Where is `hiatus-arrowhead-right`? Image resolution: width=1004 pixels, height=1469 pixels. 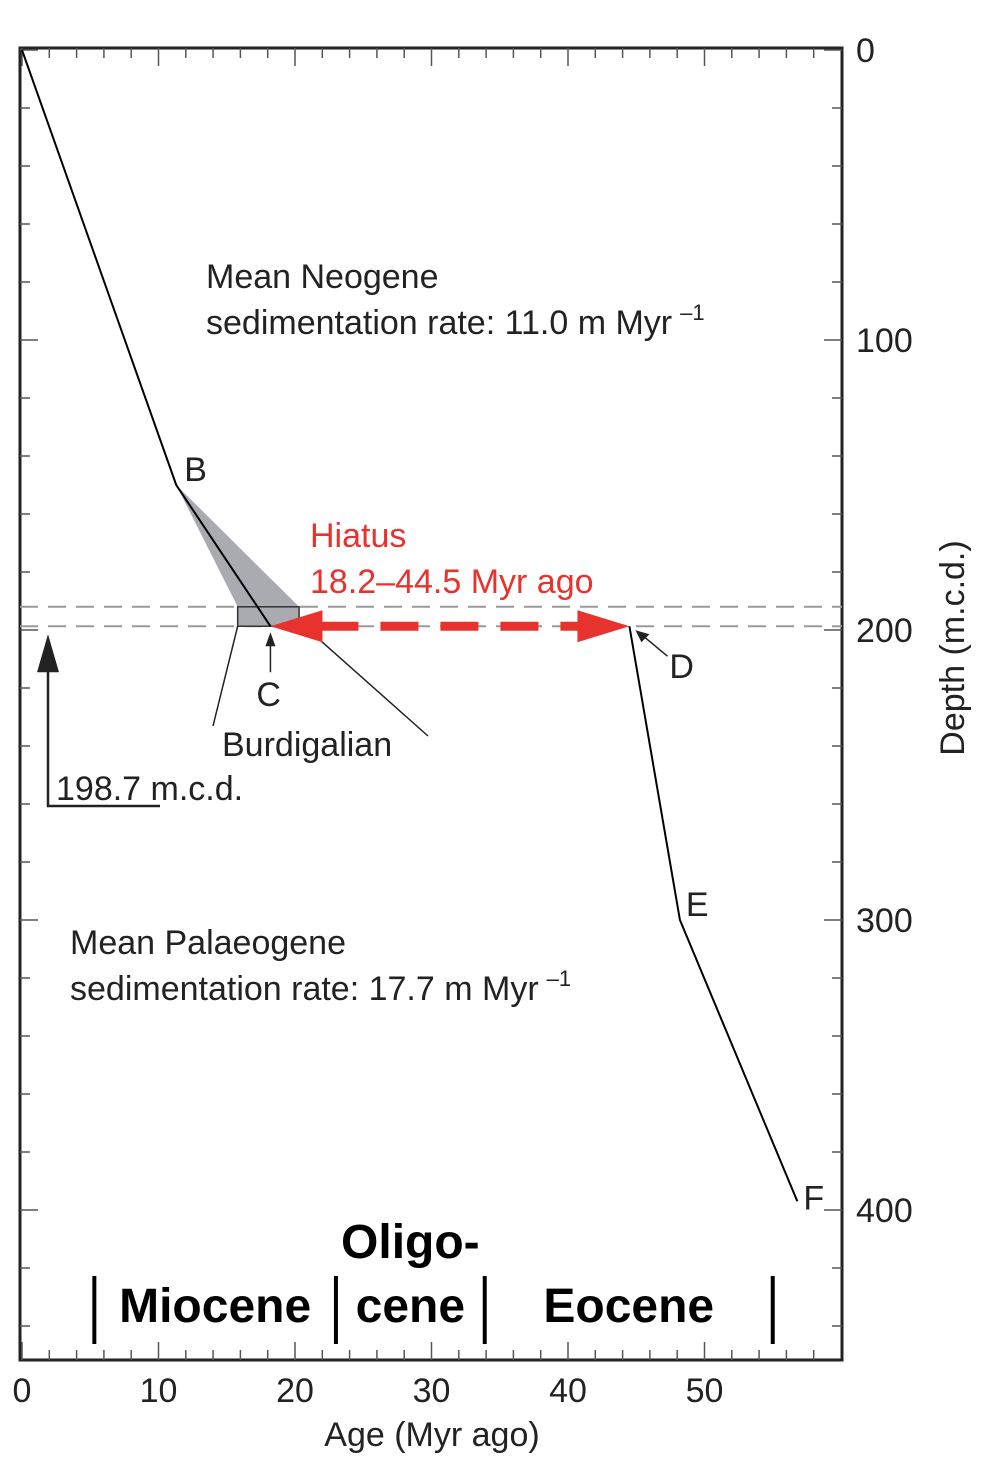
hiatus-arrowhead-right is located at coordinates (603, 626).